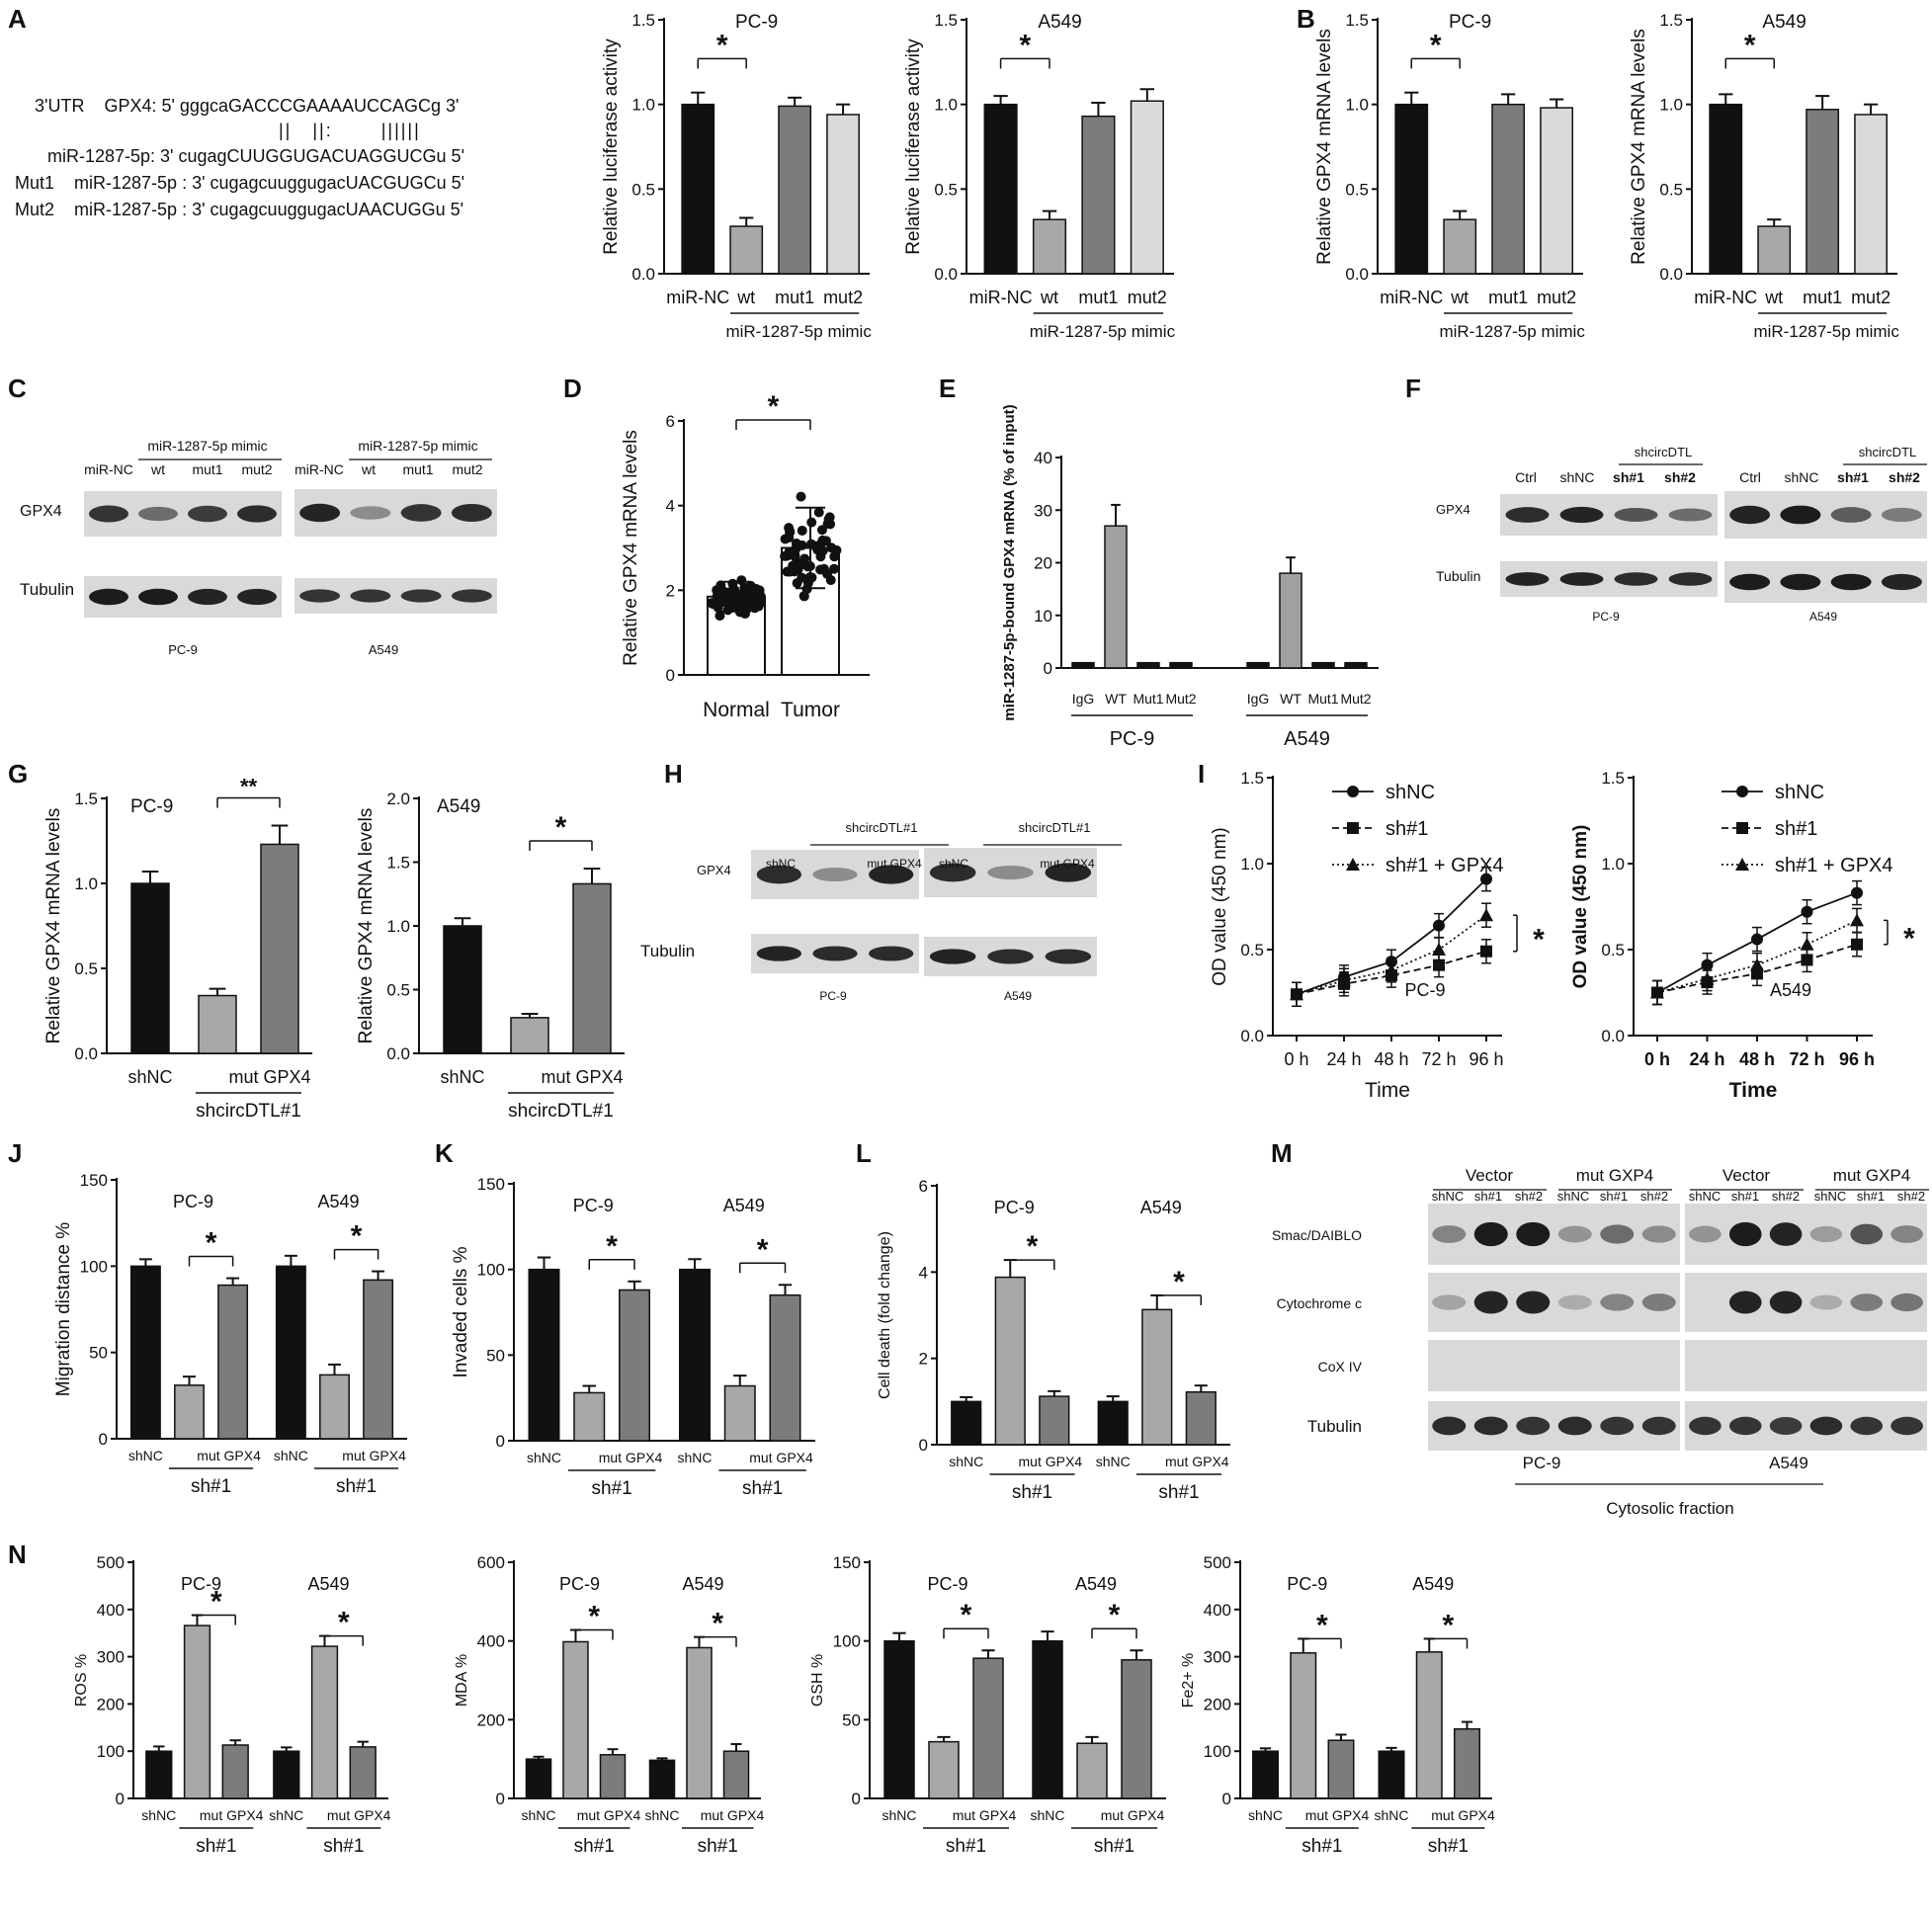  I want to click on x-tick-label: 48 h, so click(1757, 1059).